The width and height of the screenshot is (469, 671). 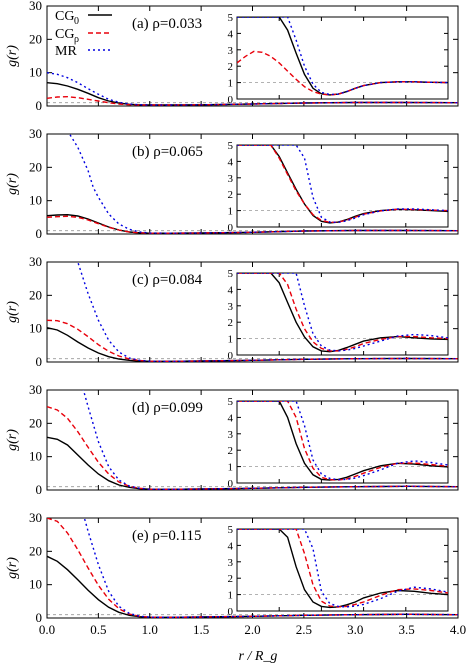 I want to click on x-tick-label: 1.5, so click(x=201, y=629).